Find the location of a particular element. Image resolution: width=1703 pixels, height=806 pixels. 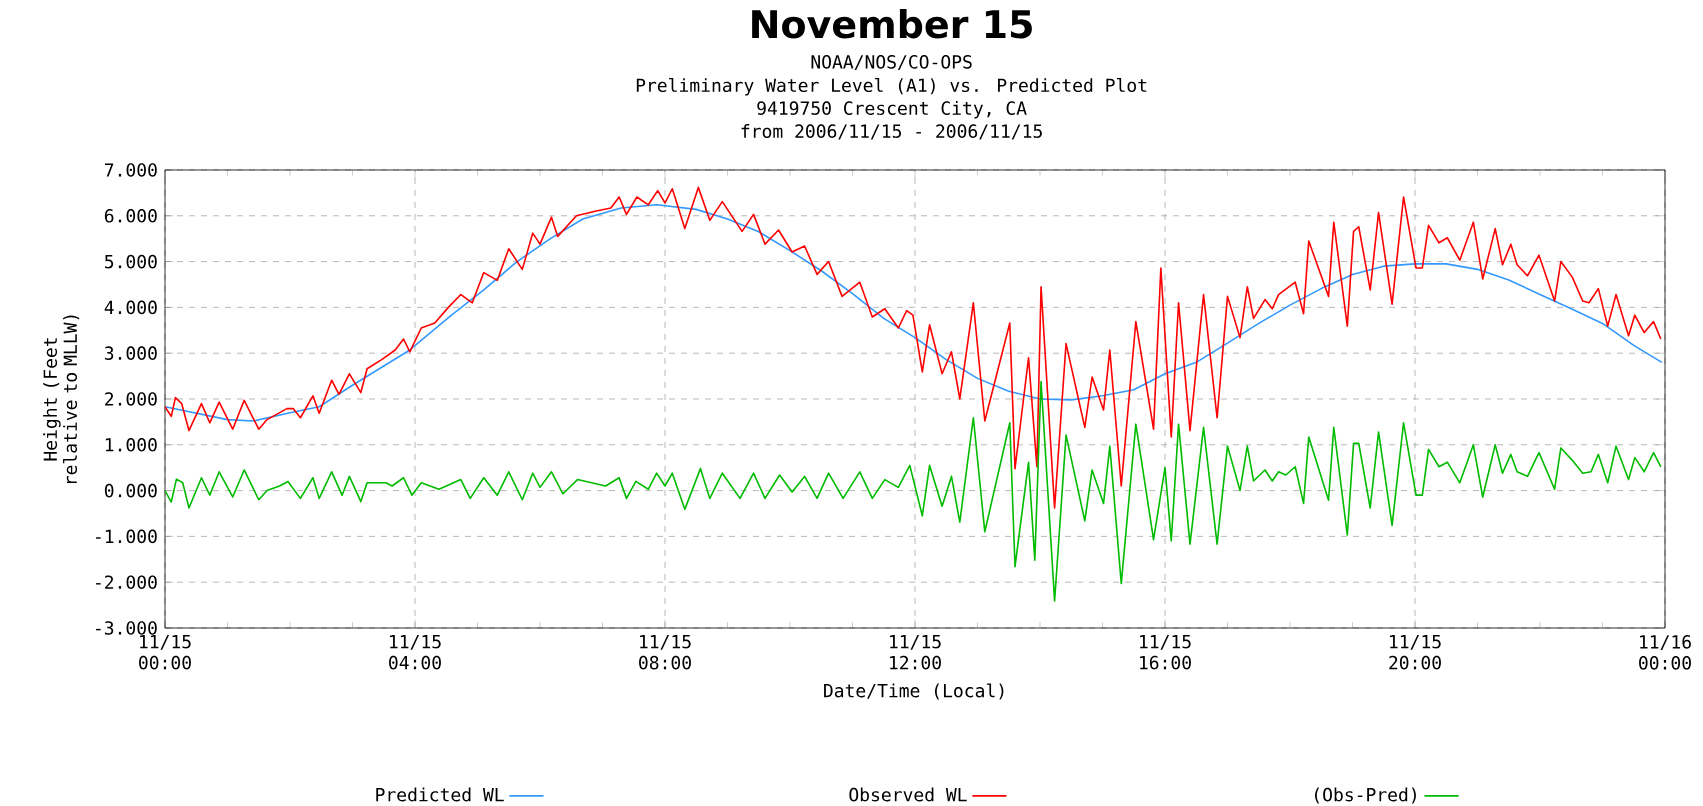

y-tick-label: 5.000 is located at coordinates (131, 261).